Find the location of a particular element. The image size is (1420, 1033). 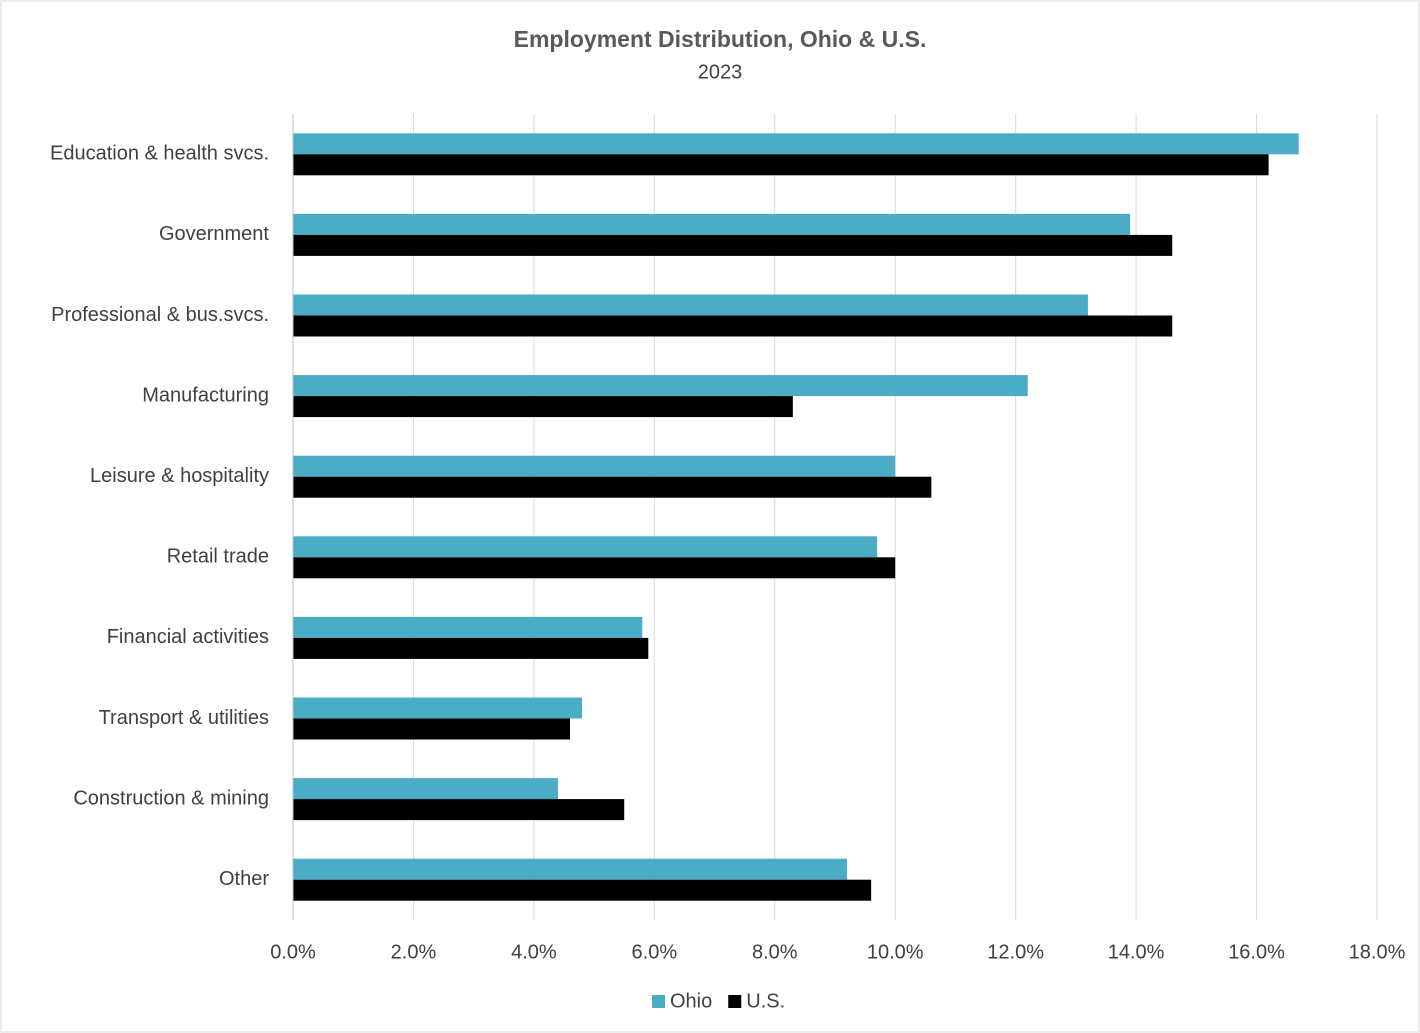

y-tick-label: Professional & bus.svcs. is located at coordinates (160, 315).